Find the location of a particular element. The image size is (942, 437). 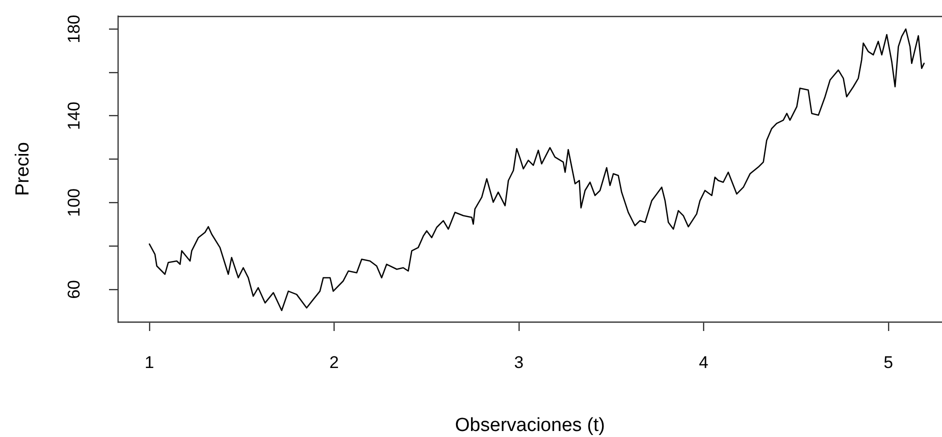

y-tick-label: 140 is located at coordinates (74, 116).